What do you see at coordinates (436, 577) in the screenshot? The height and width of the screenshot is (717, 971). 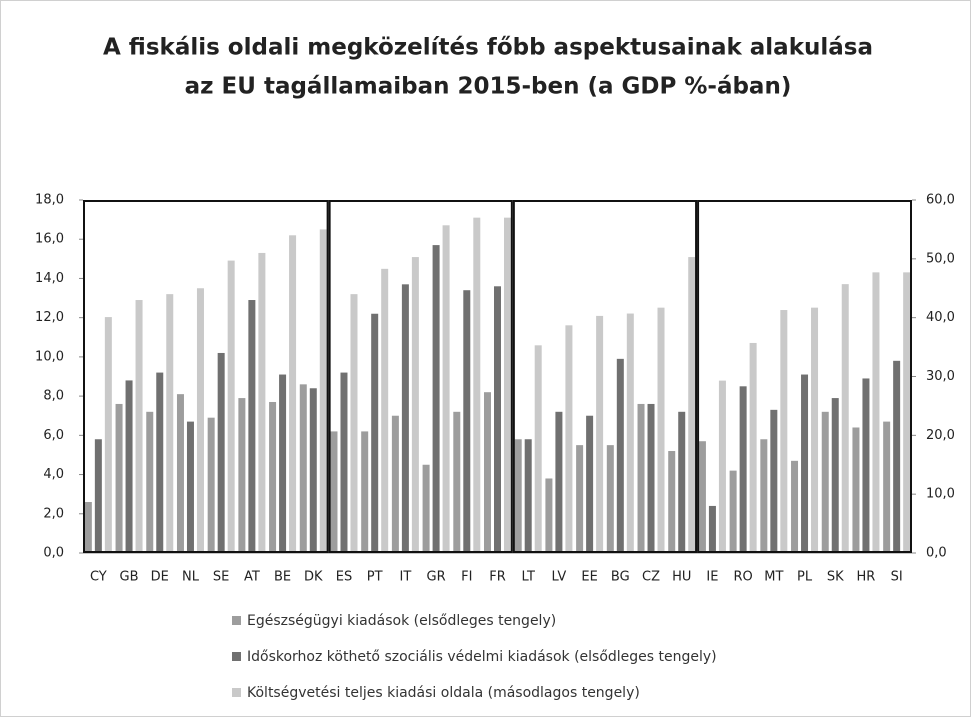 I see `x-tick-label: GR` at bounding box center [436, 577].